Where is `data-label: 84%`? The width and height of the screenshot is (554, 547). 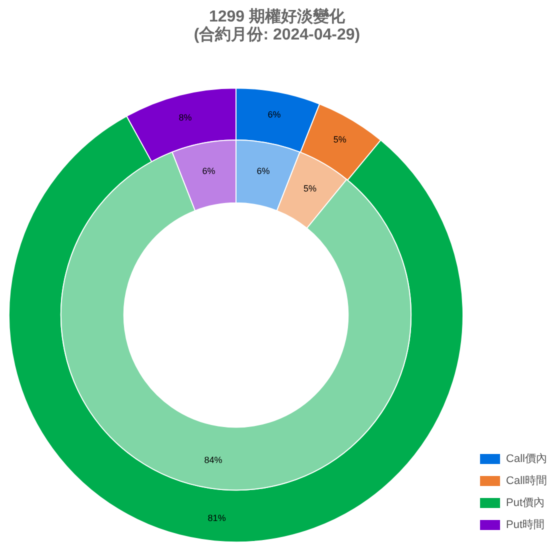
data-label: 84% is located at coordinates (213, 459).